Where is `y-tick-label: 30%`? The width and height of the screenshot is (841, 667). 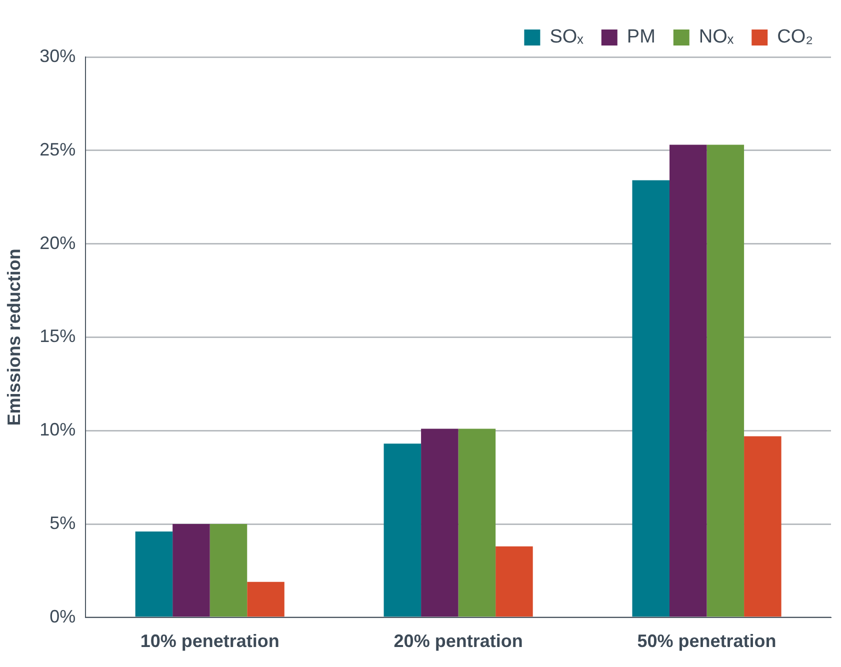 y-tick-label: 30% is located at coordinates (58, 56).